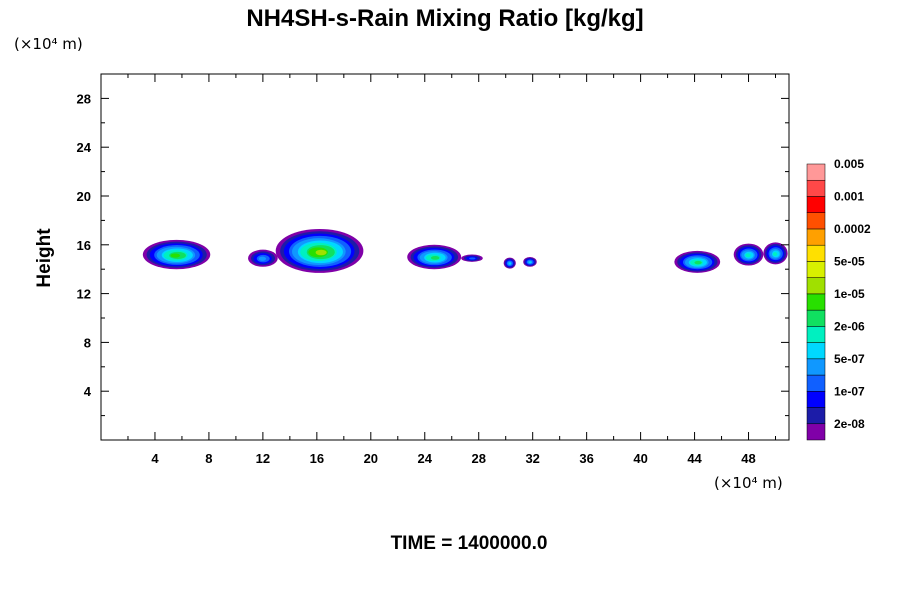  I want to click on colorbar-label-2: 5e-07, so click(849, 359).